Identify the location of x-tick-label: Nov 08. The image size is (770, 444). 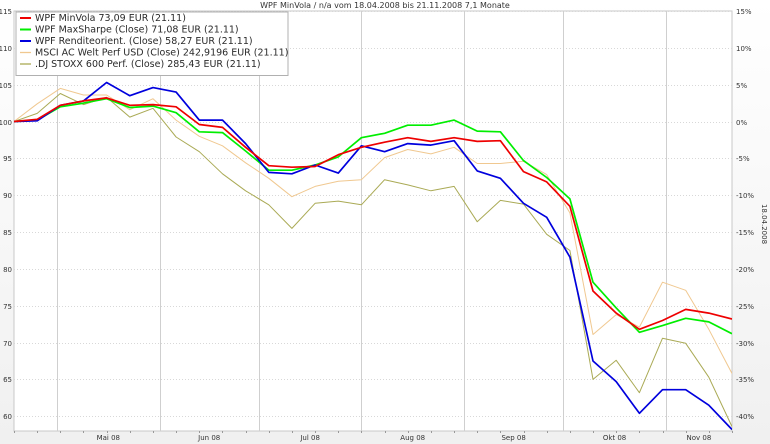
(699, 438).